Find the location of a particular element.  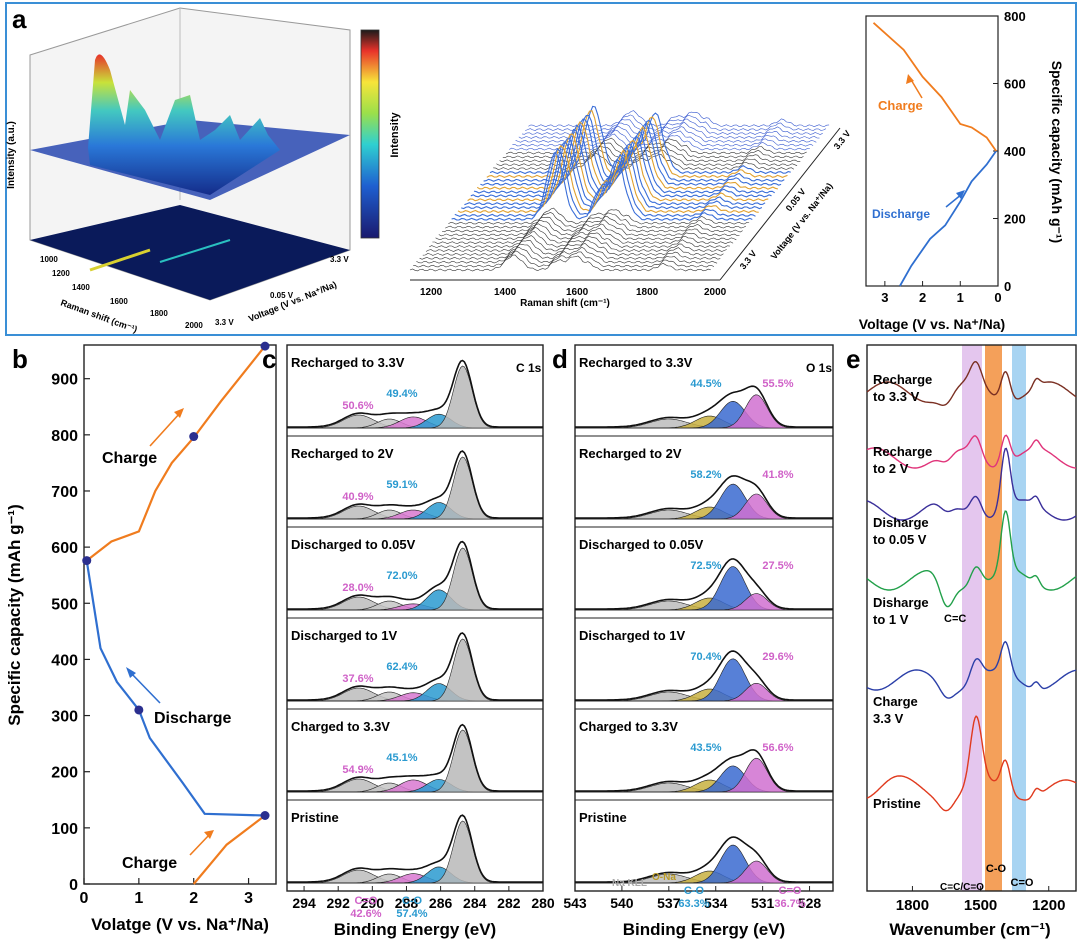

panel-a-letter: a is located at coordinates (19, 19).